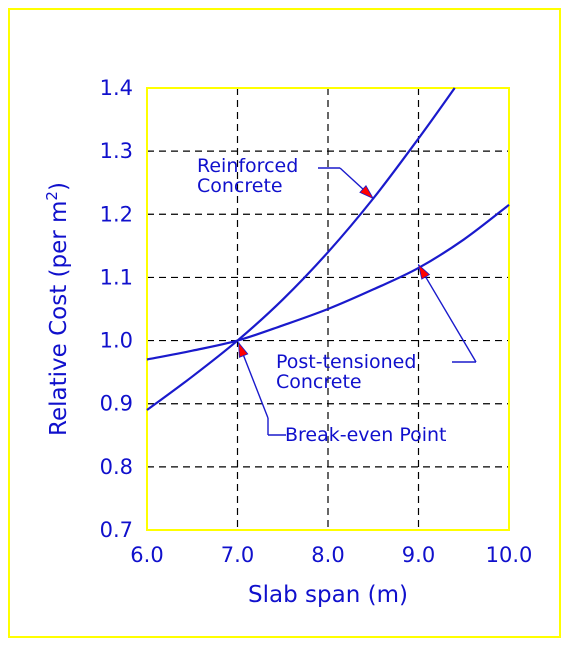 This screenshot has width=576, height=646. I want to click on y-axis-title-main: Relative Cost (per m, so click(59, 318).